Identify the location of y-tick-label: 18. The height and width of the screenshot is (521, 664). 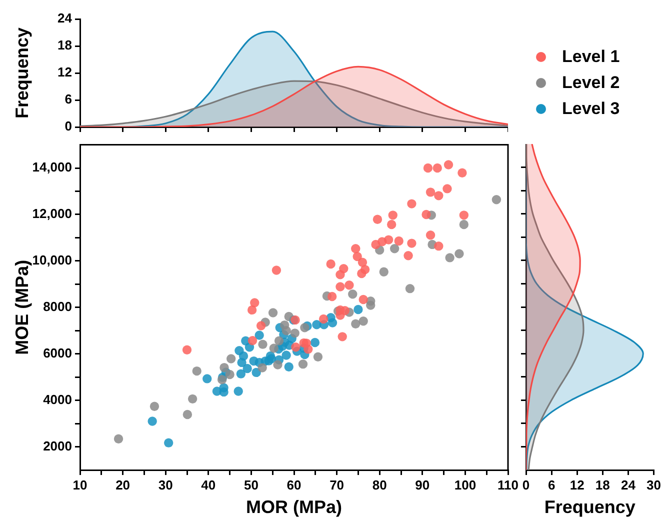
(65, 45).